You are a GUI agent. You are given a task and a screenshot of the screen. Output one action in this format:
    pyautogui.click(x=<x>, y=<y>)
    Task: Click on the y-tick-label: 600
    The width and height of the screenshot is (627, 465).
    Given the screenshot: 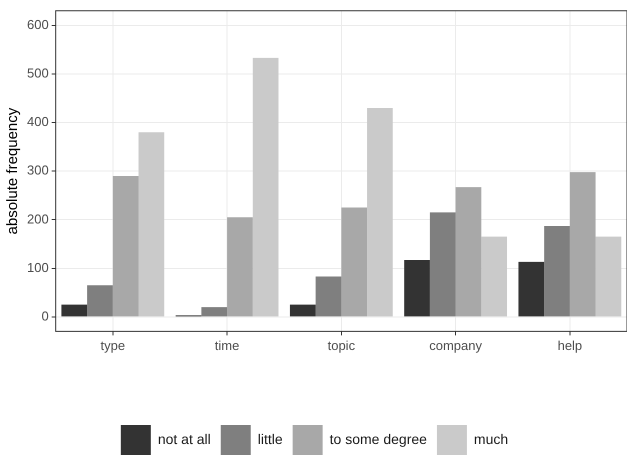 What is the action you would take?
    pyautogui.click(x=37, y=24)
    